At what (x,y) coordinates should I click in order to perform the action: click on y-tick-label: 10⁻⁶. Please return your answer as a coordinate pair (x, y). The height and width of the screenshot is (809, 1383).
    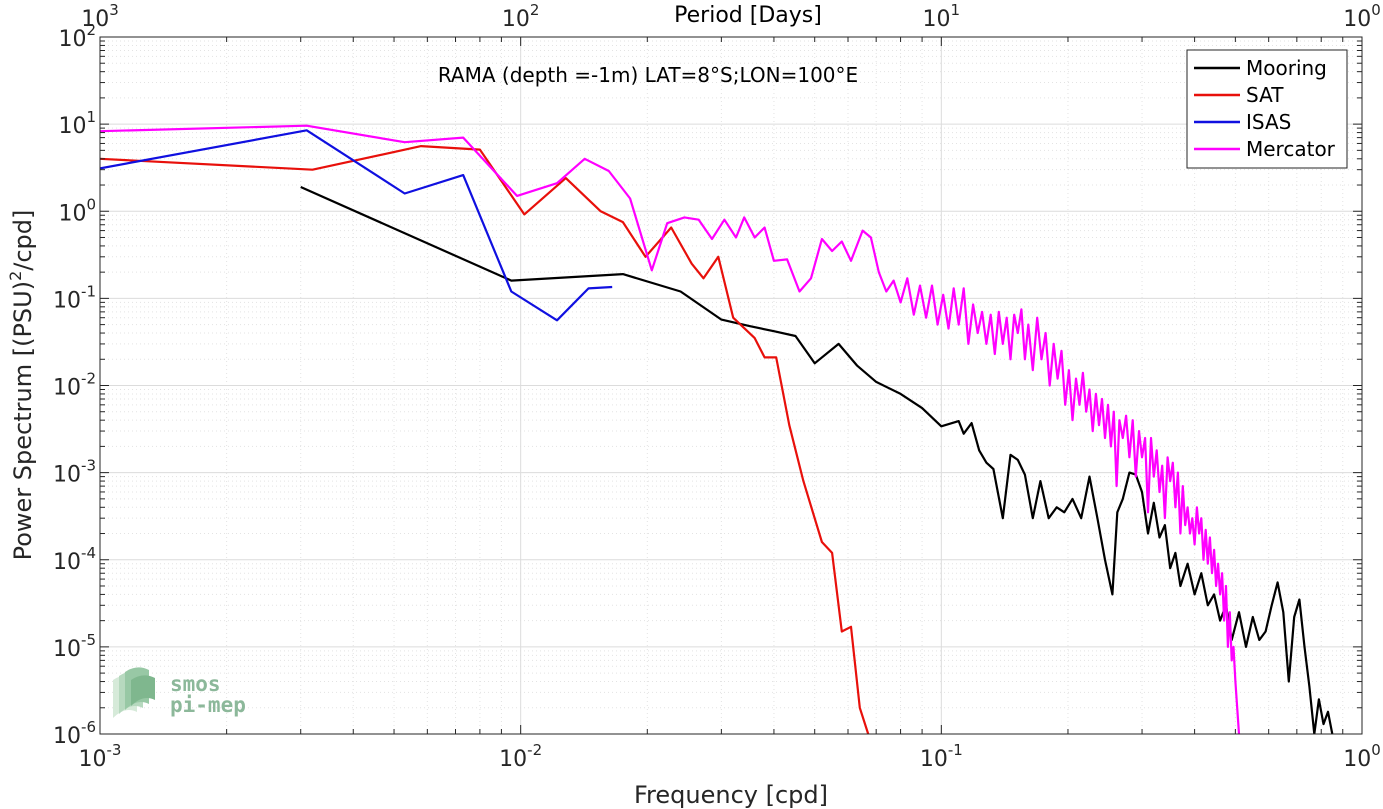
    Looking at the image, I should click on (74, 733).